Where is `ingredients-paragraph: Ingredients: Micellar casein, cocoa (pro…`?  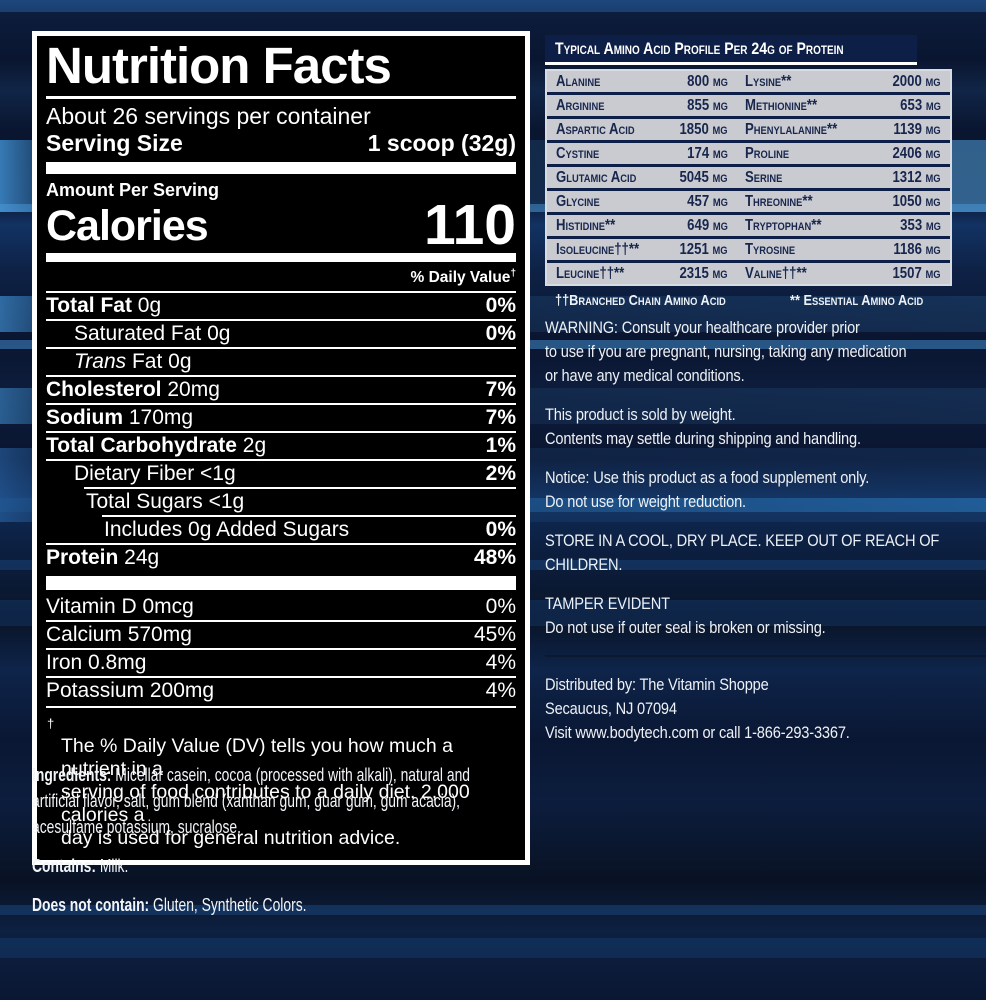
ingredients-paragraph: Ingredients: Micellar casein, cocoa (pro… is located at coordinates (281, 801).